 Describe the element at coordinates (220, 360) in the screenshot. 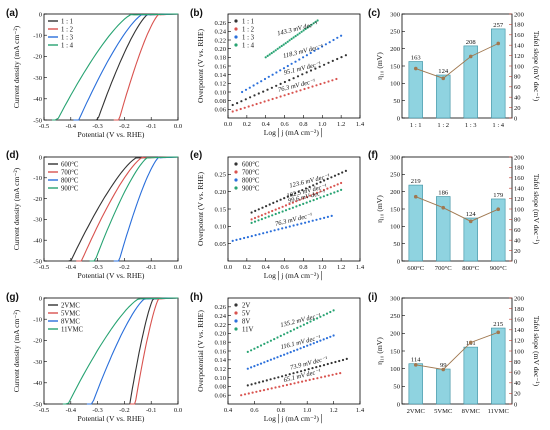

I see `y-tick-label: 0.14` at that location.